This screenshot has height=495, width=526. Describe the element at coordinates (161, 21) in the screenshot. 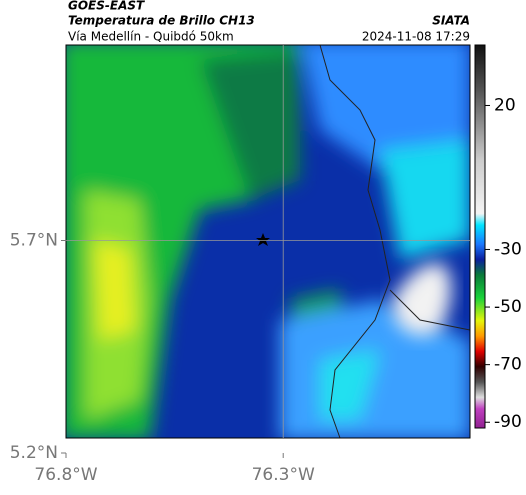

I see `subtitle: Temperatura de Brillo CH13` at that location.